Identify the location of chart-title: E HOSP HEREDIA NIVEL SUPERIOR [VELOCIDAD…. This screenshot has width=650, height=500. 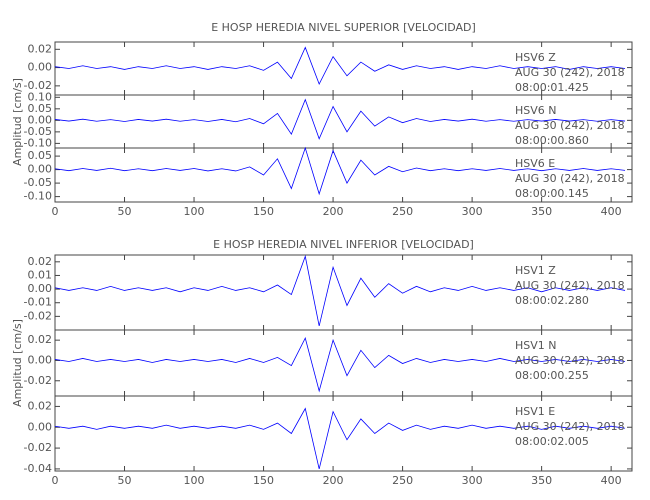
(343, 27).